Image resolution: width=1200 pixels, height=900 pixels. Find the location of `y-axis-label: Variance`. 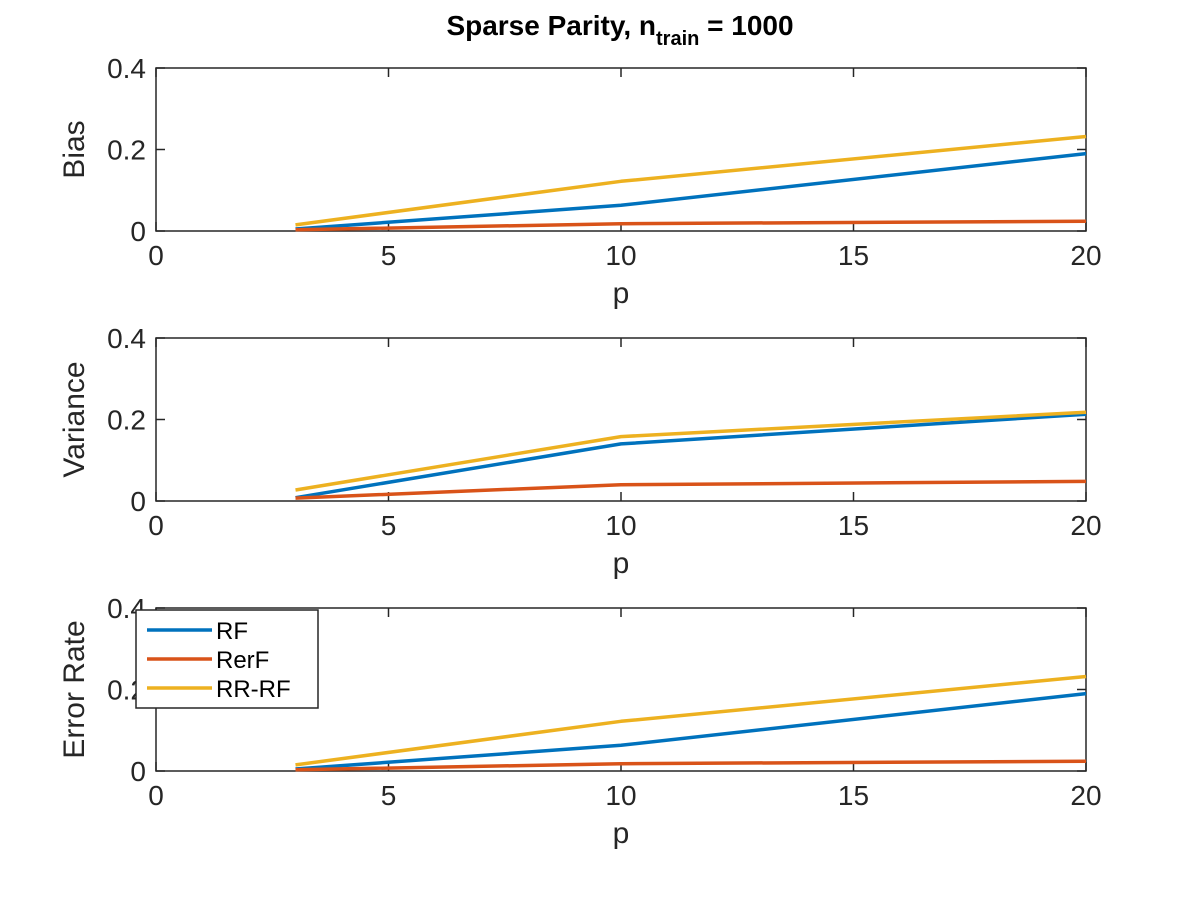

y-axis-label: Variance is located at coordinates (74, 419).